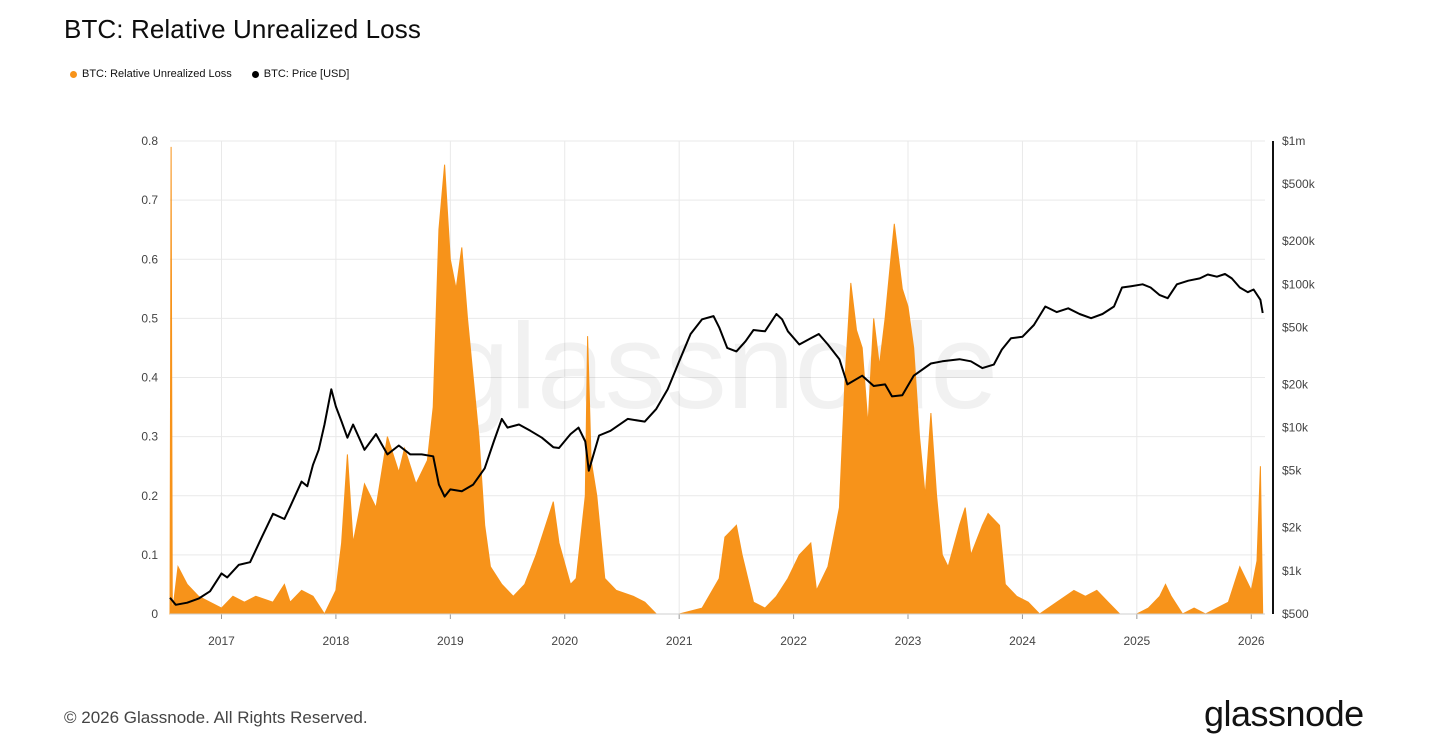 The image size is (1439, 754). What do you see at coordinates (1295, 384) in the screenshot?
I see `right-tick-label: $20k` at bounding box center [1295, 384].